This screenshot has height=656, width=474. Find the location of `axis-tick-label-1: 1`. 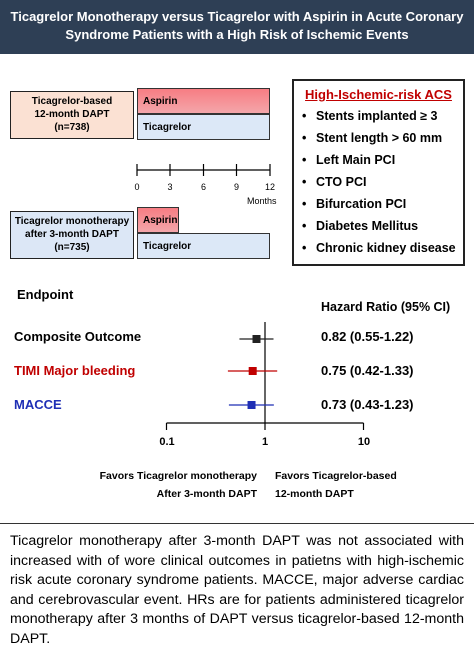

axis-tick-label-1: 1 is located at coordinates (265, 442).